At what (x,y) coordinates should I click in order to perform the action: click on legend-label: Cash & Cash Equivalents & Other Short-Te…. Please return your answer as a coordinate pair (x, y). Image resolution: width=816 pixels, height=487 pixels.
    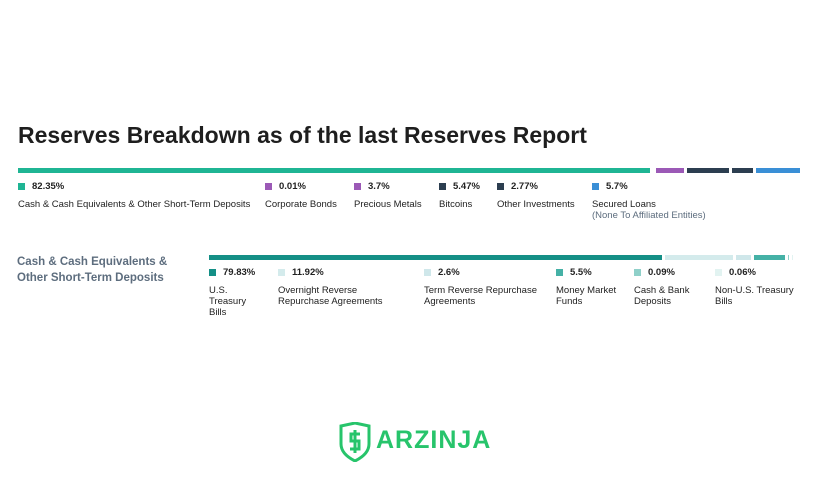
    Looking at the image, I should click on (134, 204).